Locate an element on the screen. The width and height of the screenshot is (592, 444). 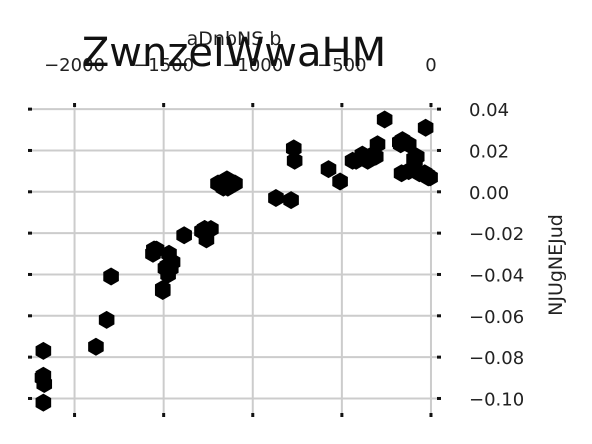
y-tick-label: 0.02 is located at coordinates (489, 151).